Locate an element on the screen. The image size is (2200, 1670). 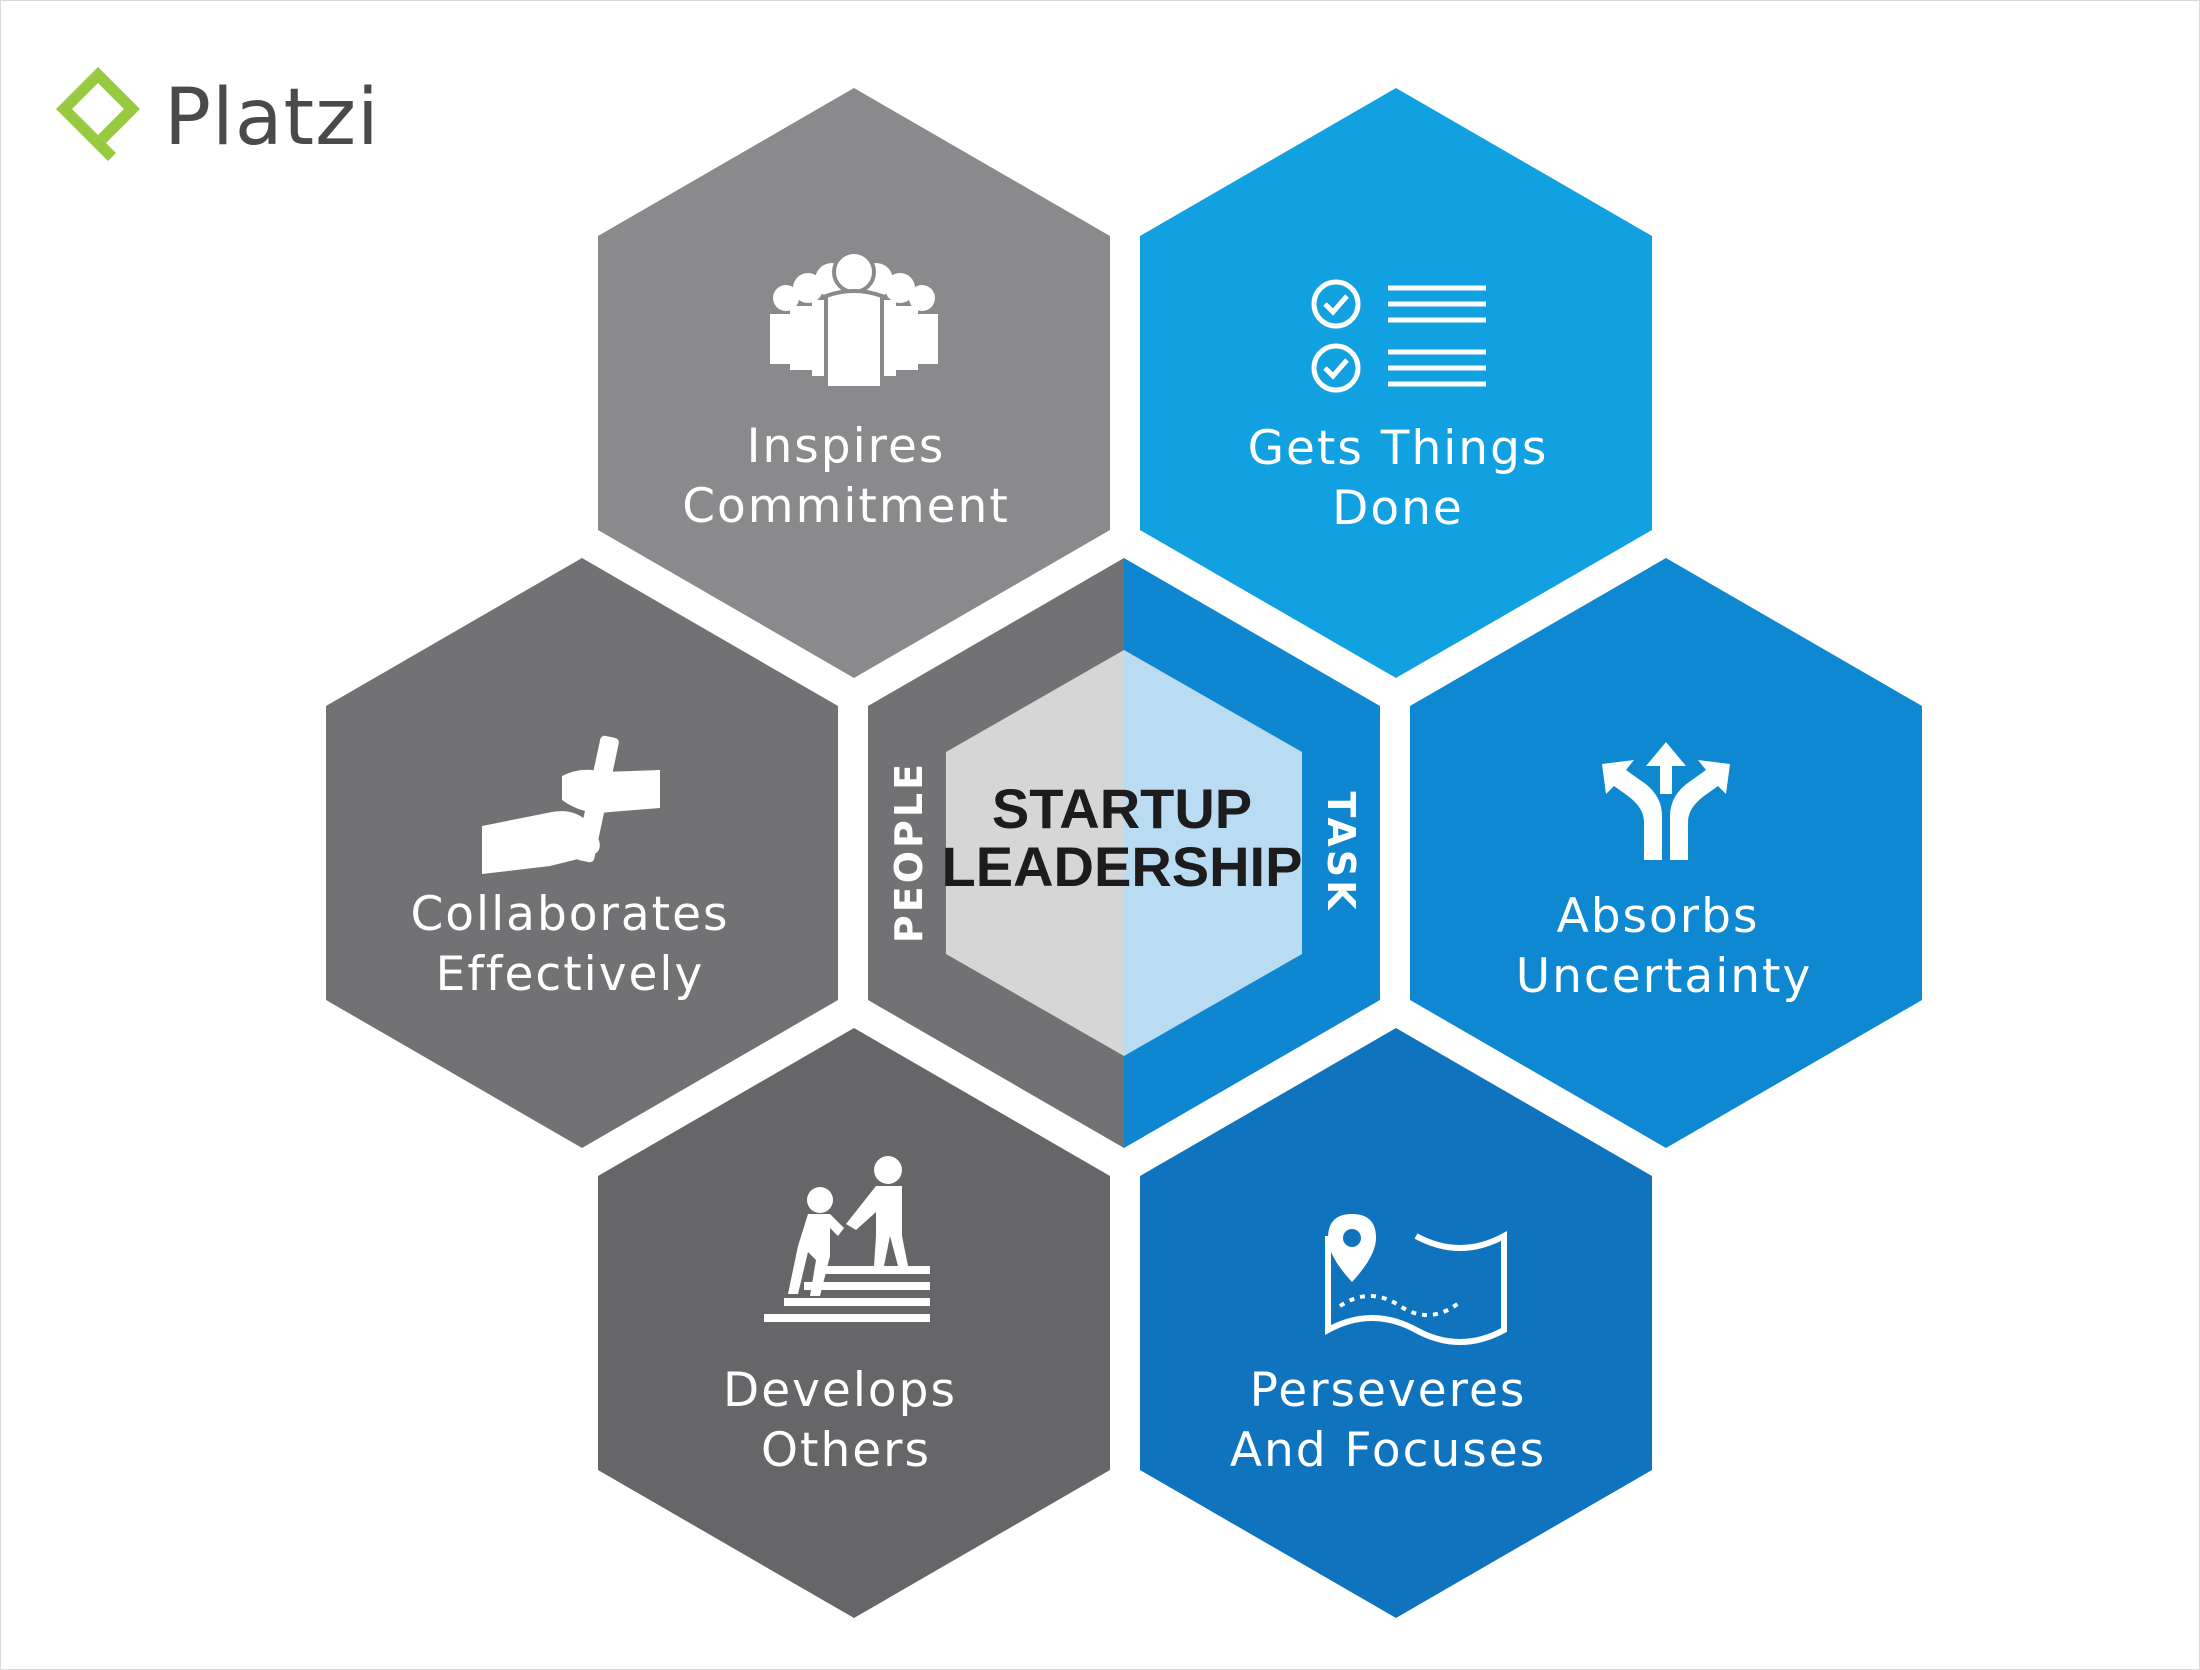
platzi-logo: Platzi is located at coordinates (226, 118).